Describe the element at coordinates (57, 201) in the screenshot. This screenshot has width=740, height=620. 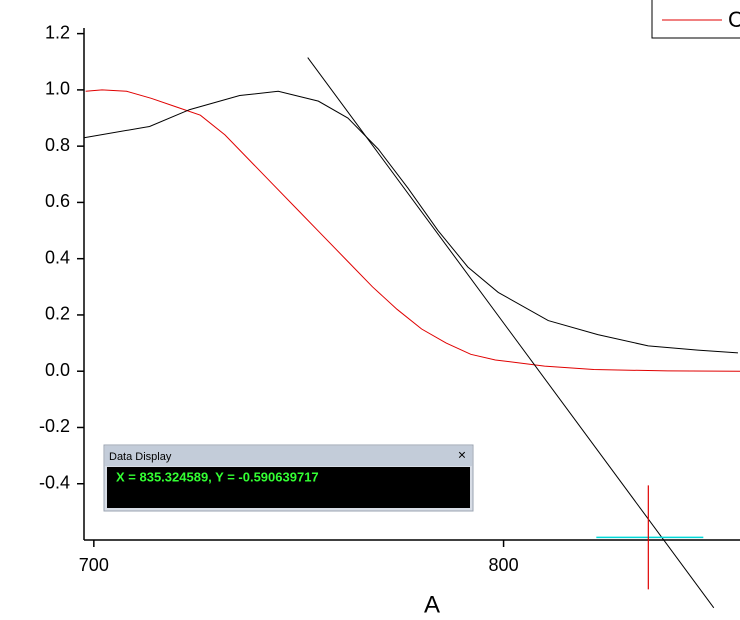
I see `y-tick-label: 0.6` at that location.